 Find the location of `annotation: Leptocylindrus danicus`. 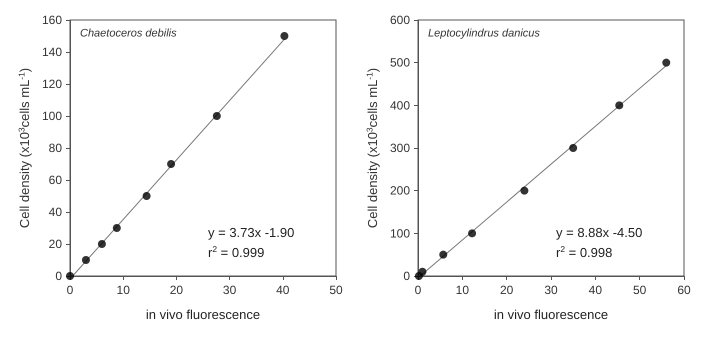

annotation: Leptocylindrus danicus is located at coordinates (484, 34).